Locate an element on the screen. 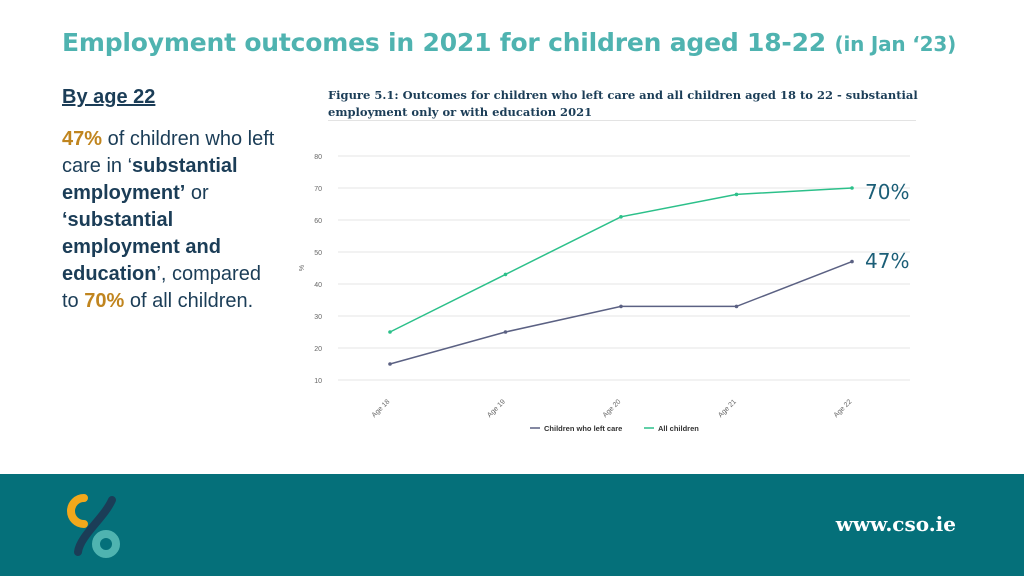  y-tick-label: 10 is located at coordinates (318, 381).